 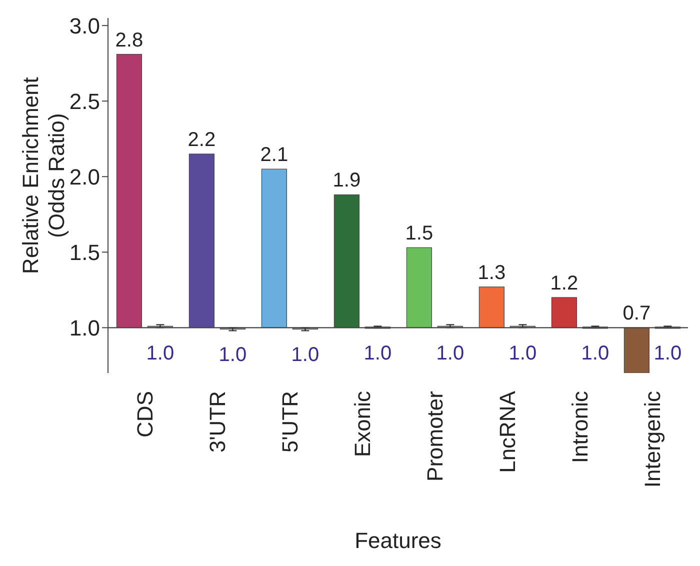 I want to click on data-label: 2.8, so click(x=129, y=40).